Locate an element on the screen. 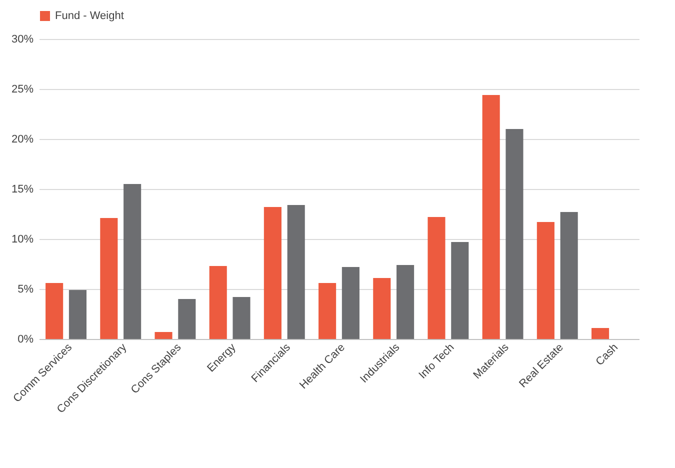 This screenshot has width=675, height=468. y-tick-label: 15% is located at coordinates (22, 190).